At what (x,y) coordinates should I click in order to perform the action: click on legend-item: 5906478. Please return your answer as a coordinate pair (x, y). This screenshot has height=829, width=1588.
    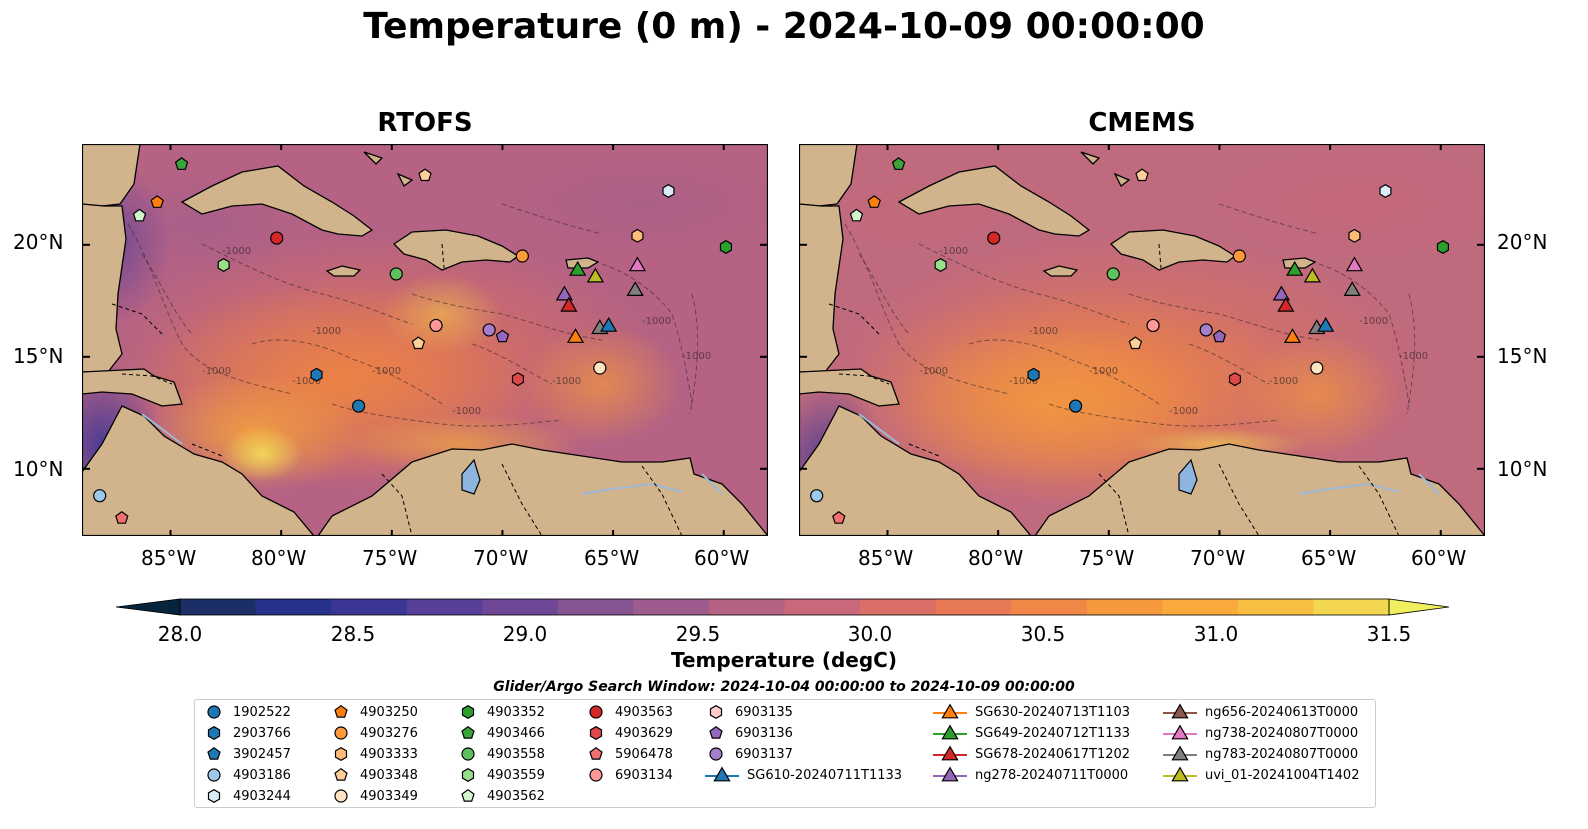
    Looking at the image, I should click on (629, 754).